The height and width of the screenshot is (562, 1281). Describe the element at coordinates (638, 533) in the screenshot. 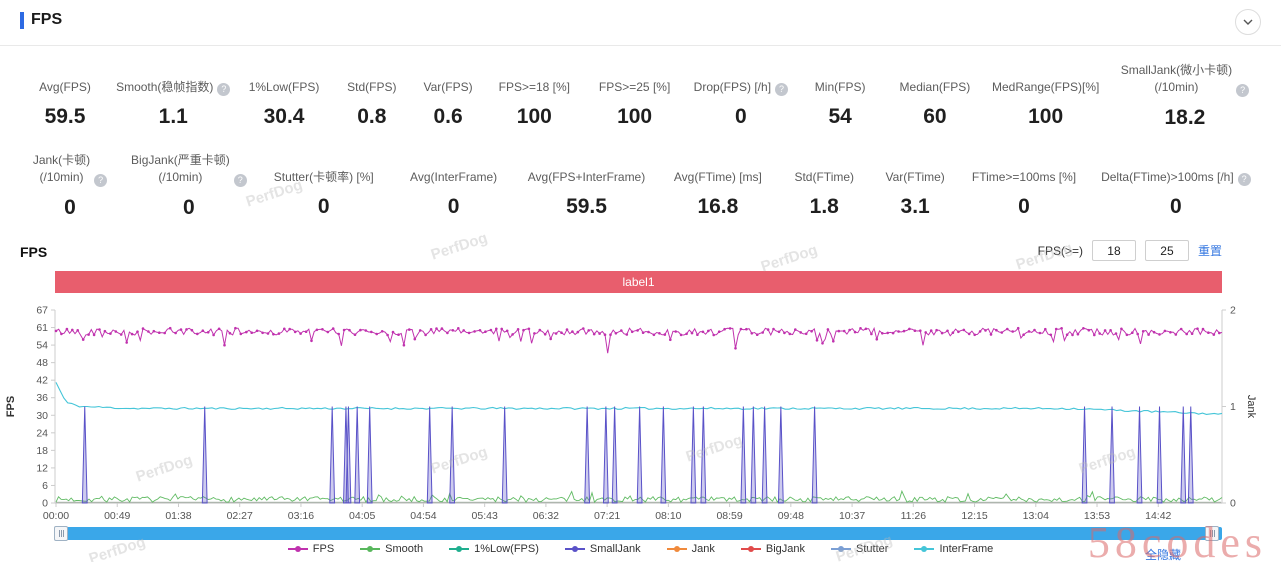

I see `chart-range-scrollbar` at that location.